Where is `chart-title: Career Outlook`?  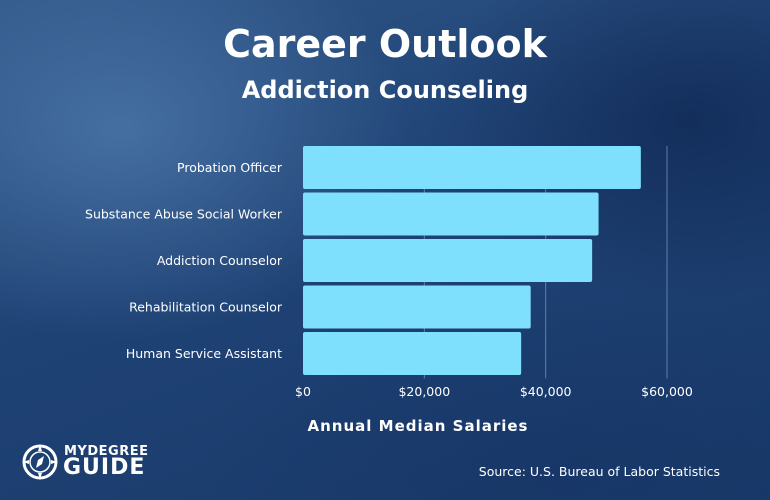 chart-title: Career Outlook is located at coordinates (385, 44).